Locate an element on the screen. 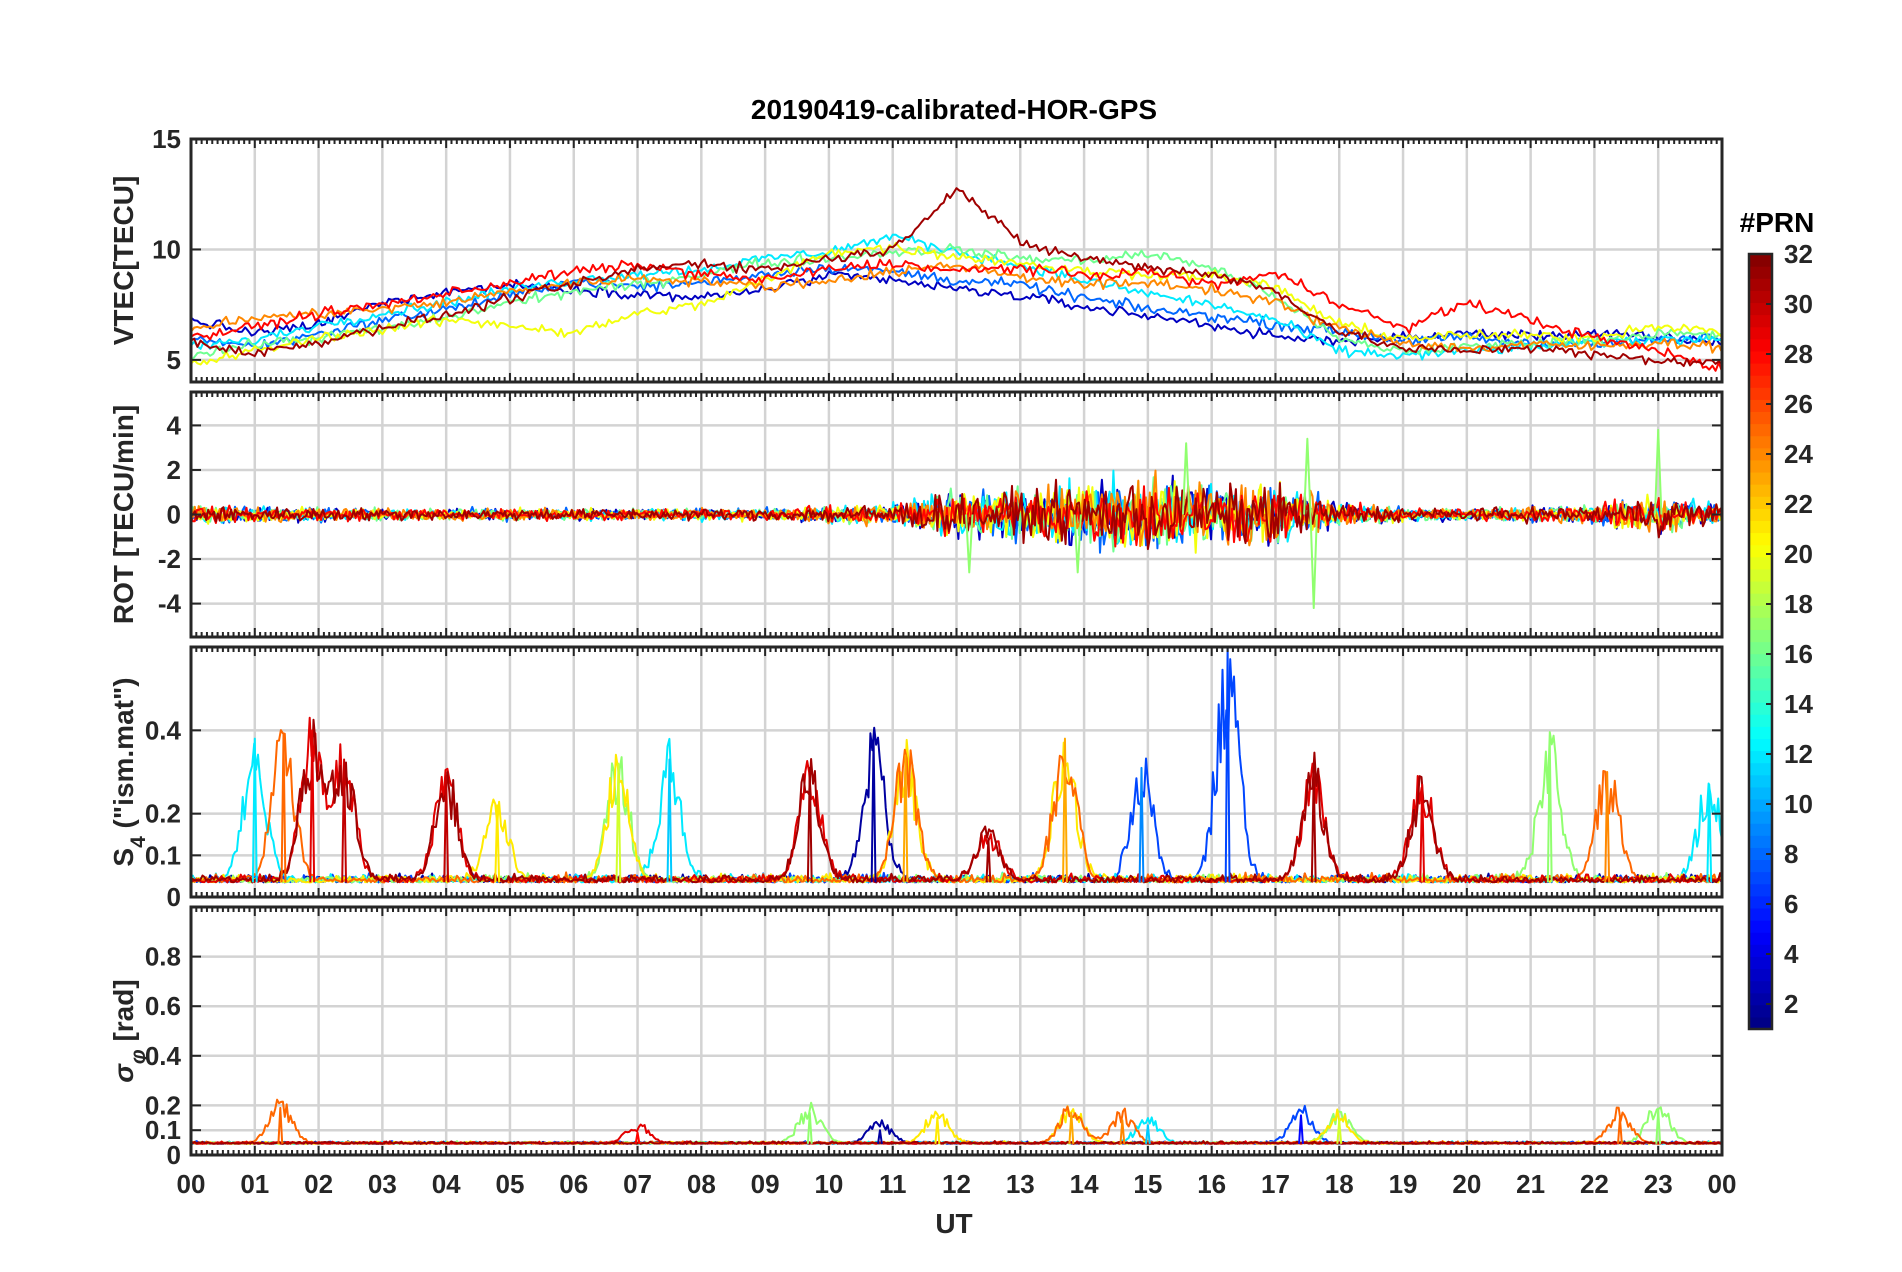 This screenshot has width=1902, height=1272. x-tick-label: 23 is located at coordinates (1658, 1184).